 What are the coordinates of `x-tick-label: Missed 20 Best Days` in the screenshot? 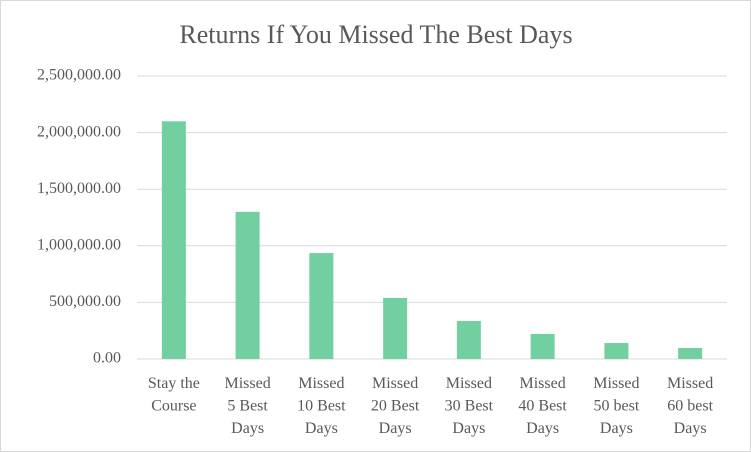 It's located at (395, 406).